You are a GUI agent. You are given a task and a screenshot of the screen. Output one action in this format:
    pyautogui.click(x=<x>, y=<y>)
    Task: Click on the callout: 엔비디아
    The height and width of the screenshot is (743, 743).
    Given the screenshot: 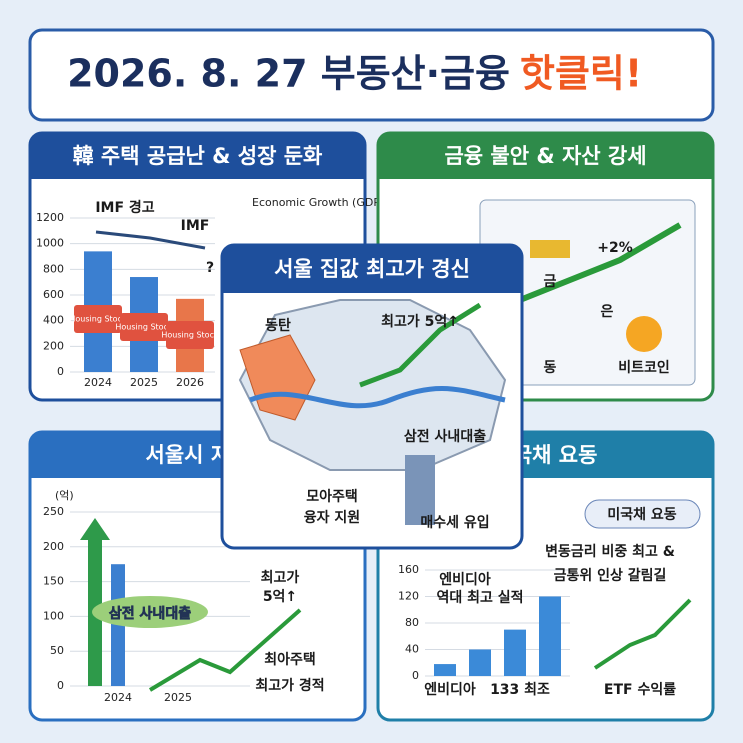 What is the action you would take?
    pyautogui.click(x=465, y=579)
    